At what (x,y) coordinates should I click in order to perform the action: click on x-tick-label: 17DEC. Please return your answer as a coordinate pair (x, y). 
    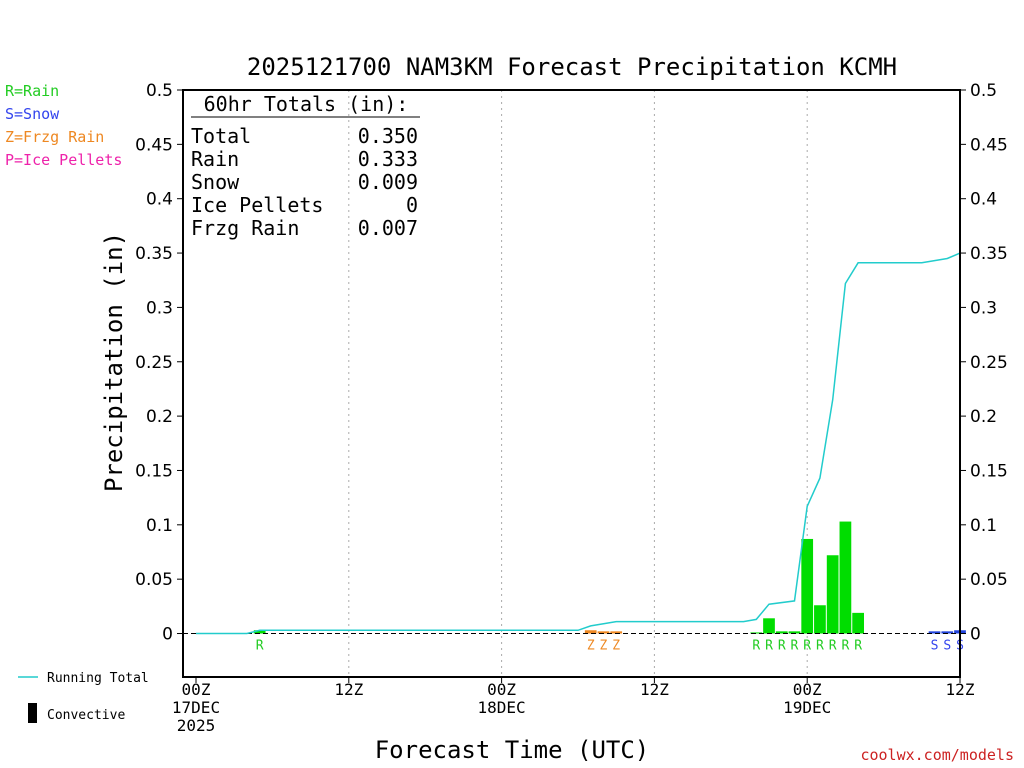
    Looking at the image, I should click on (196, 707).